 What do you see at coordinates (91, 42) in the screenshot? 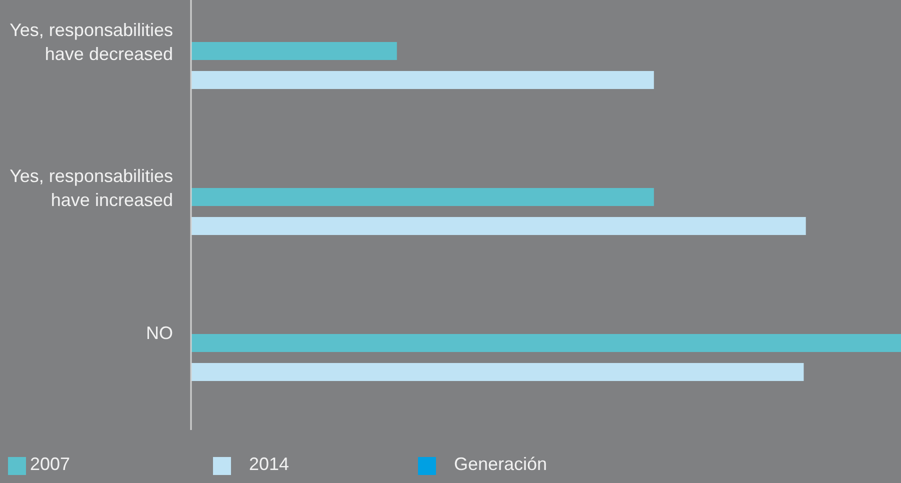
I see `y-tick-label: Yes, responsabilities have decreased` at bounding box center [91, 42].